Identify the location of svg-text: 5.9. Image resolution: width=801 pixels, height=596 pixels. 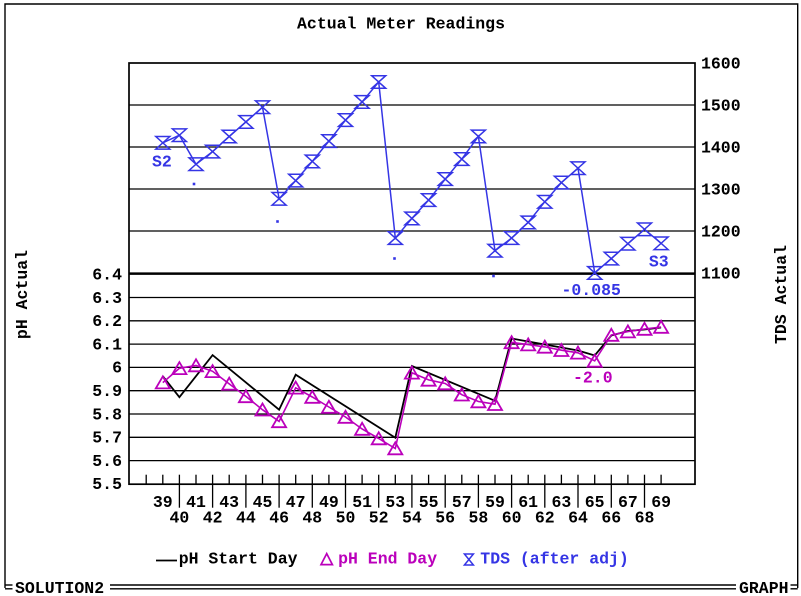
(107, 391).